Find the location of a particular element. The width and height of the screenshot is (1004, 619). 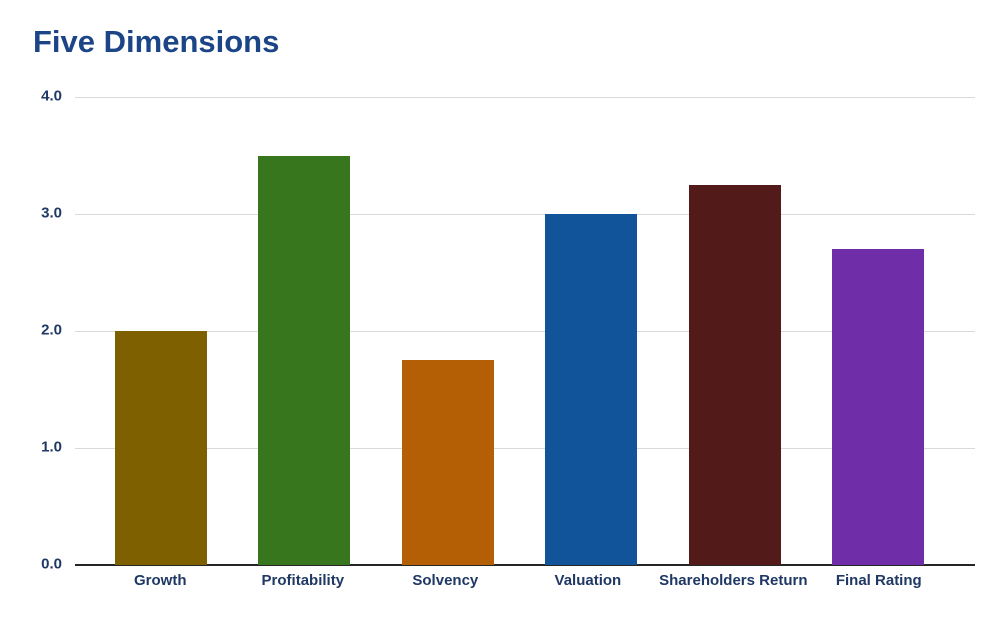

x-tick-label: Growth is located at coordinates (160, 580).